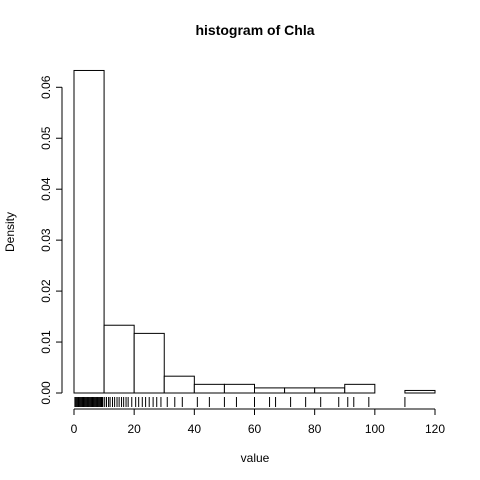  What do you see at coordinates (46, 189) in the screenshot?
I see `y-tick-label: 0.04` at bounding box center [46, 189].